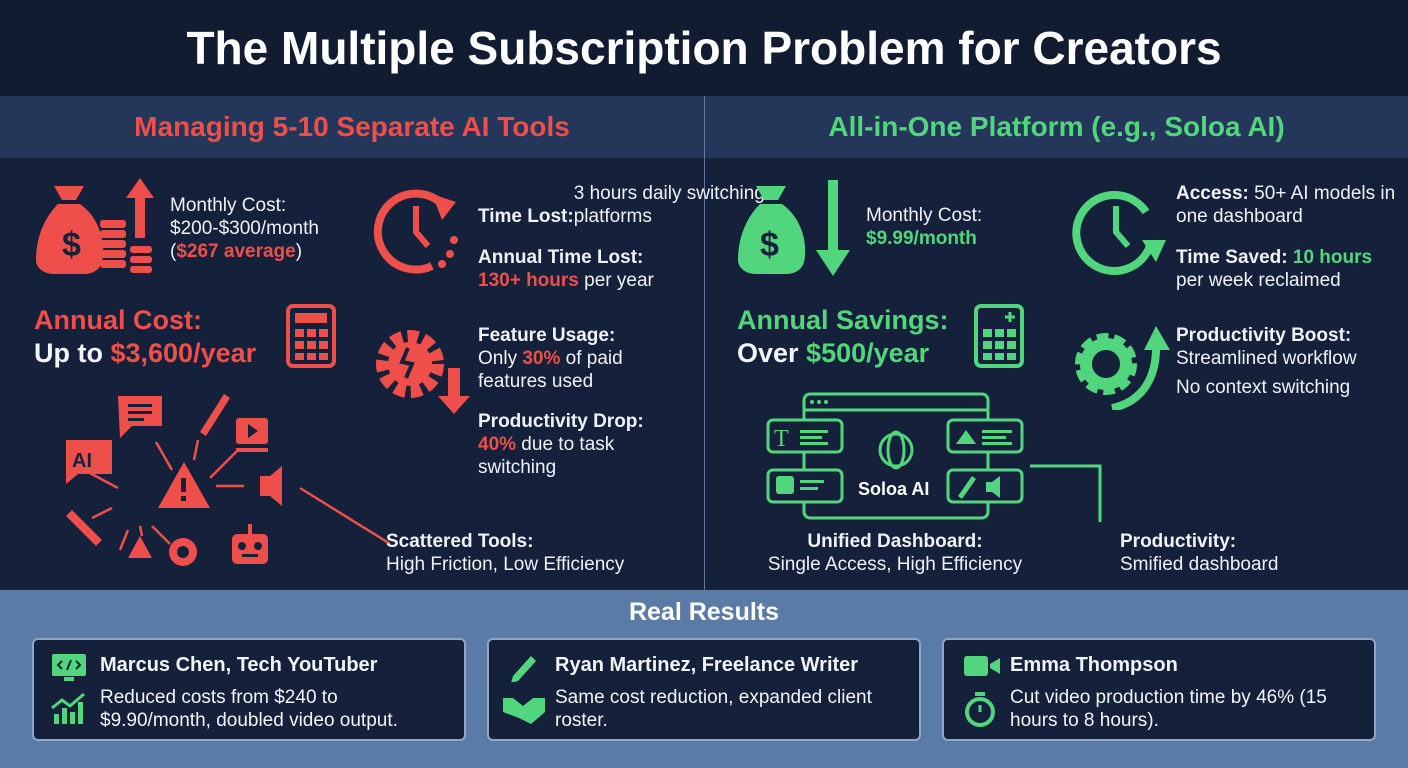 The height and width of the screenshot is (768, 1408). What do you see at coordinates (707, 665) in the screenshot?
I see `result-name: Ryan Martinez, Freelance Writer` at bounding box center [707, 665].